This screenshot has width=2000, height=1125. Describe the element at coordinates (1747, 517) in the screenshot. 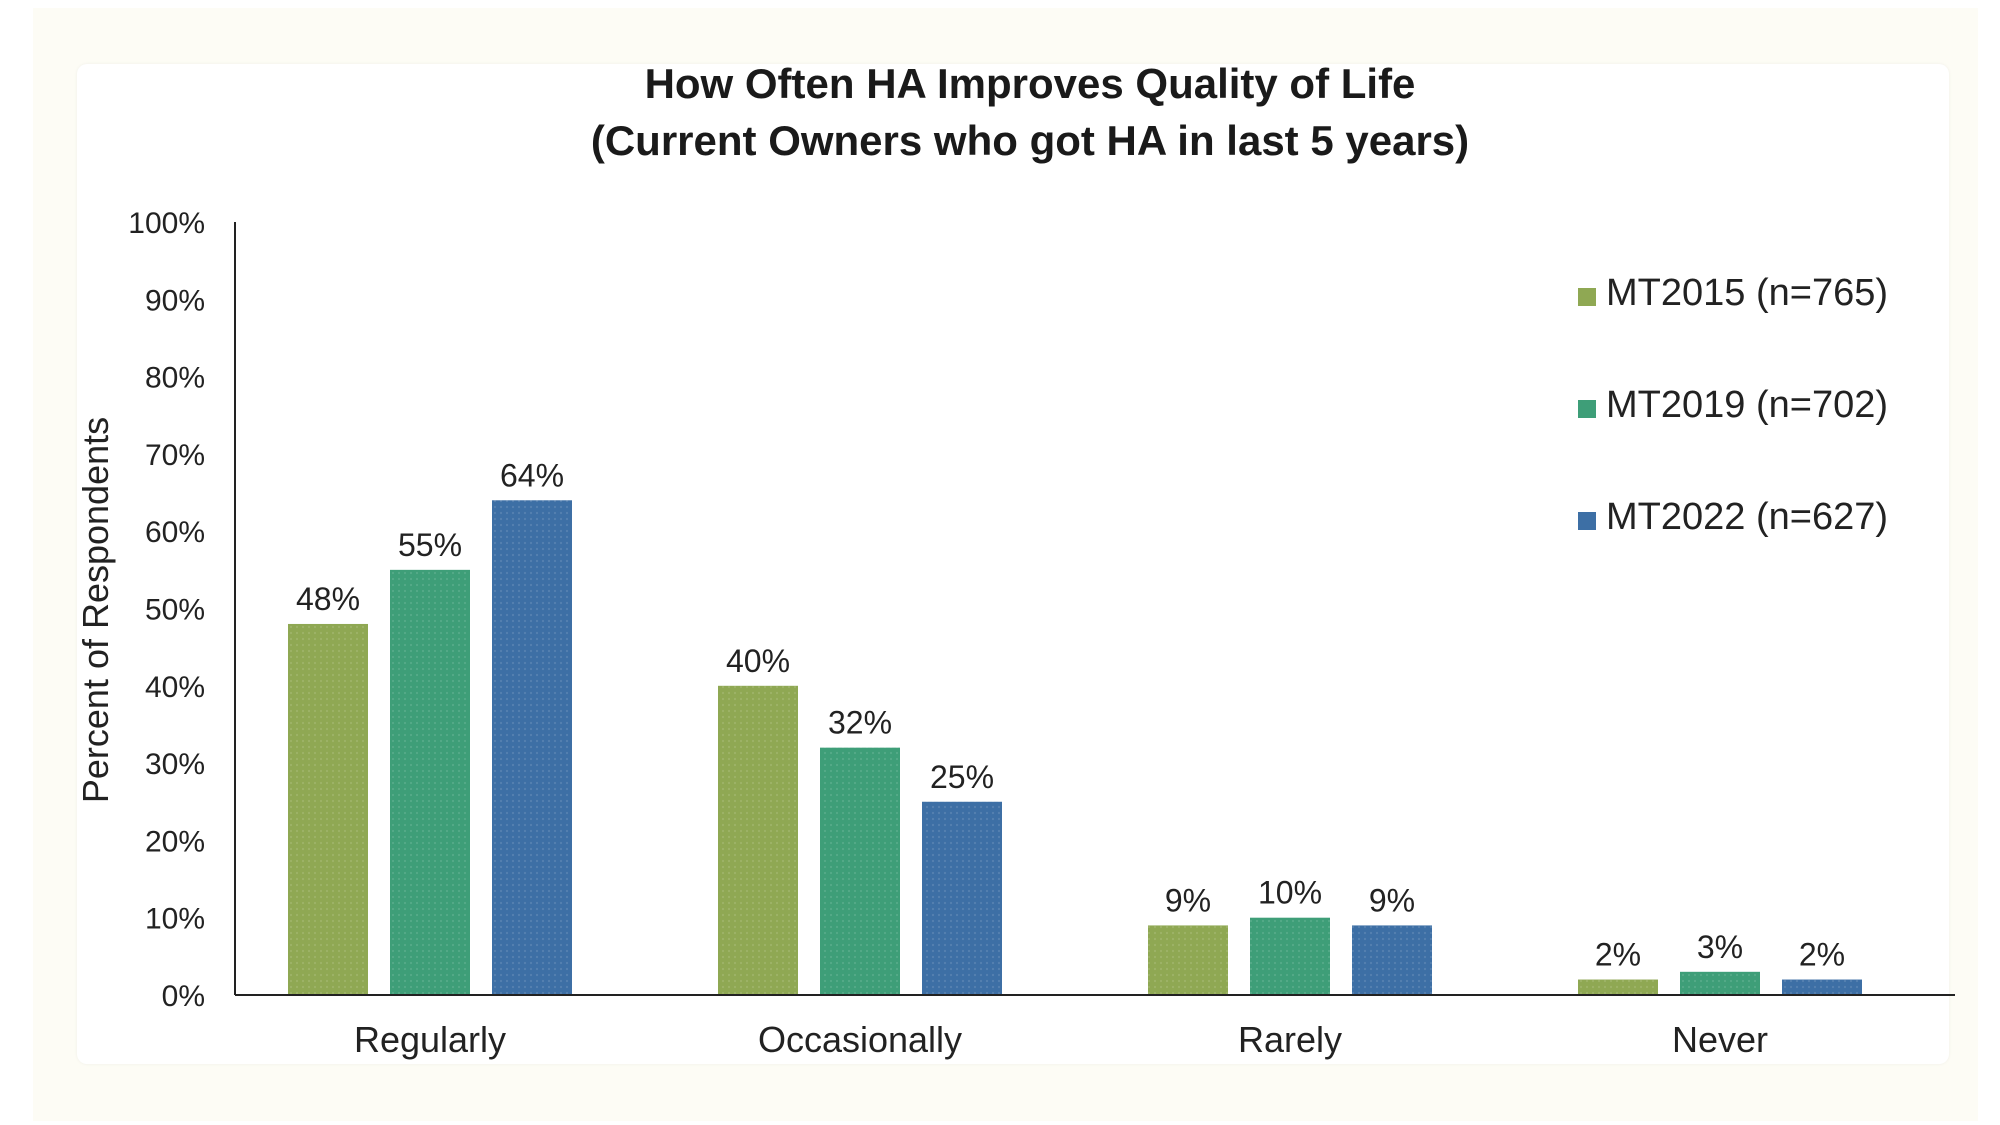

I see `legend-label: MT2022 (n=627)` at that location.